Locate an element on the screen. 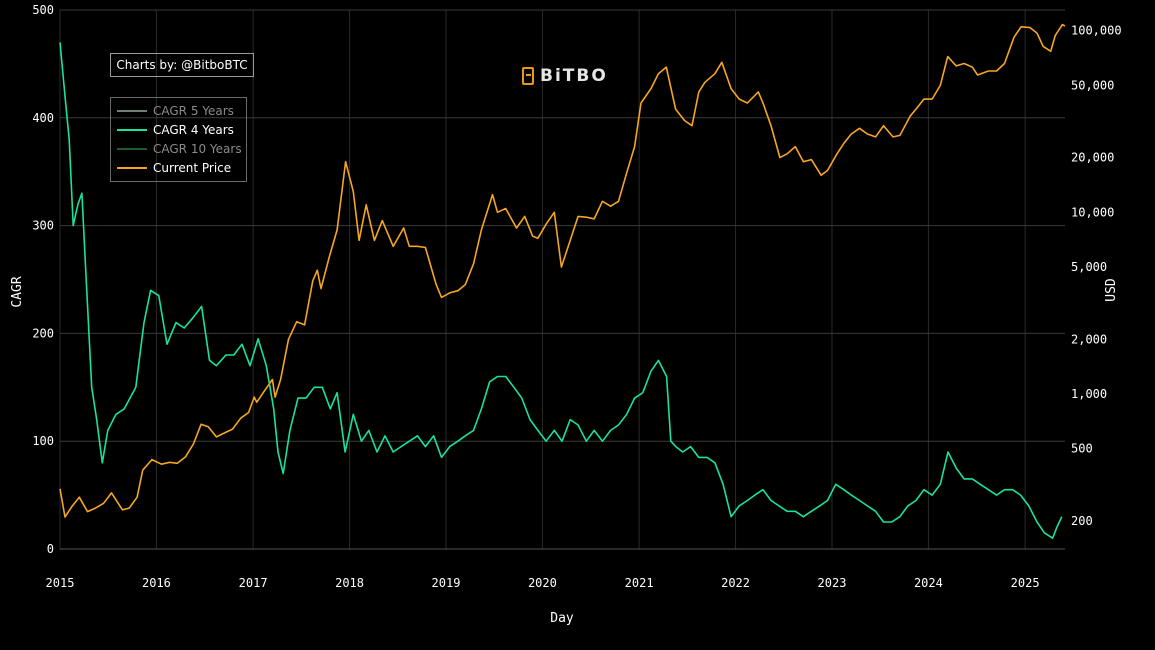  legend-label: CAGR 10 Years is located at coordinates (197, 148).